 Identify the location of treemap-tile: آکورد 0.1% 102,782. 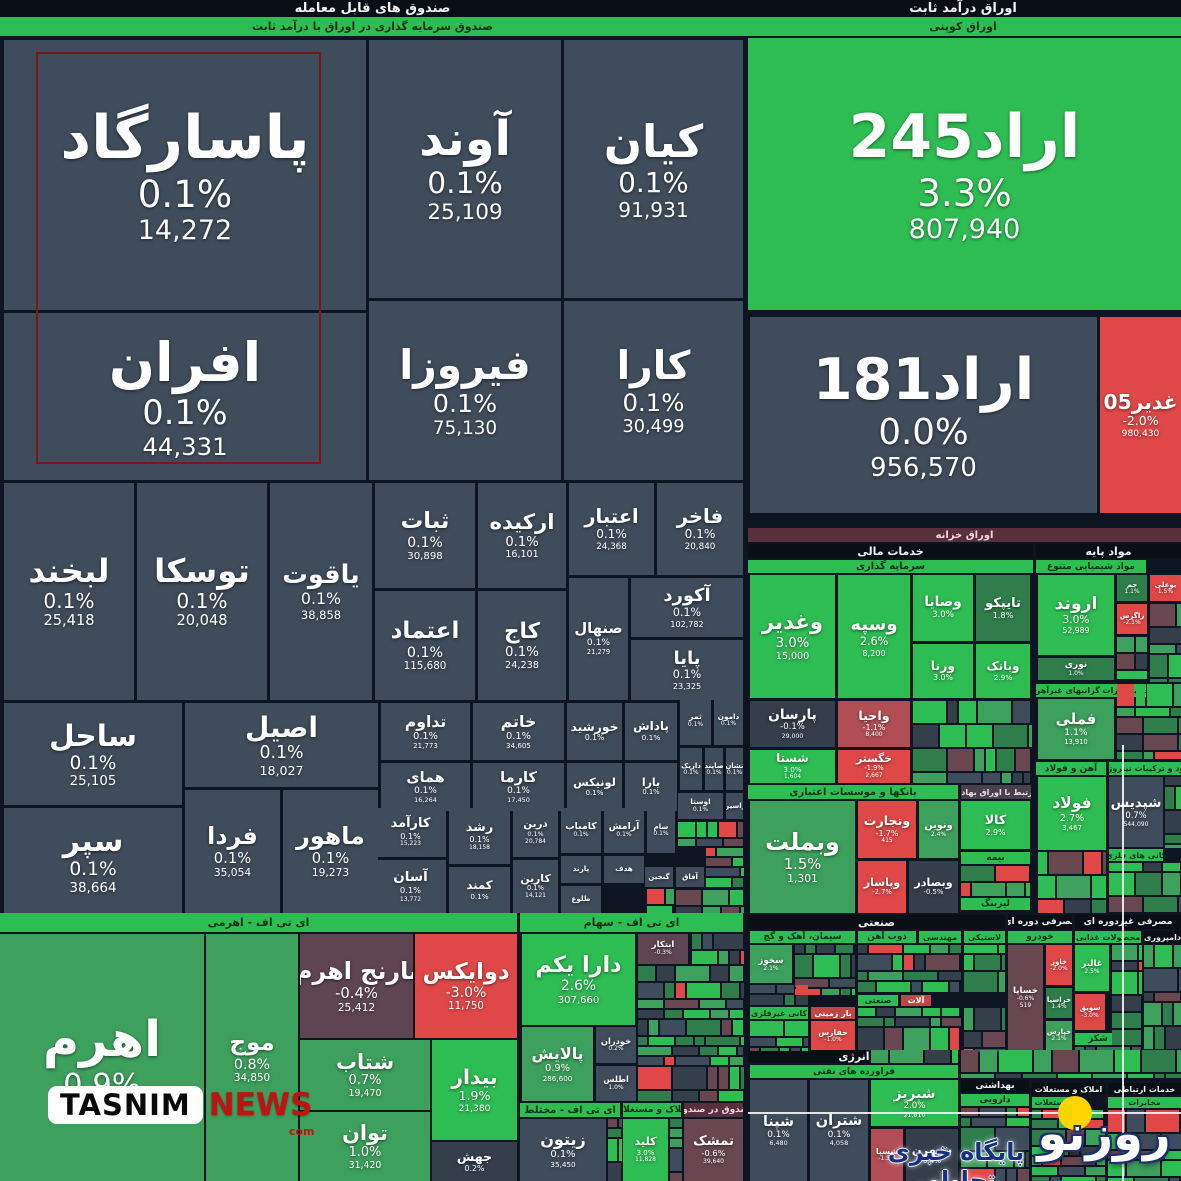
(687, 607).